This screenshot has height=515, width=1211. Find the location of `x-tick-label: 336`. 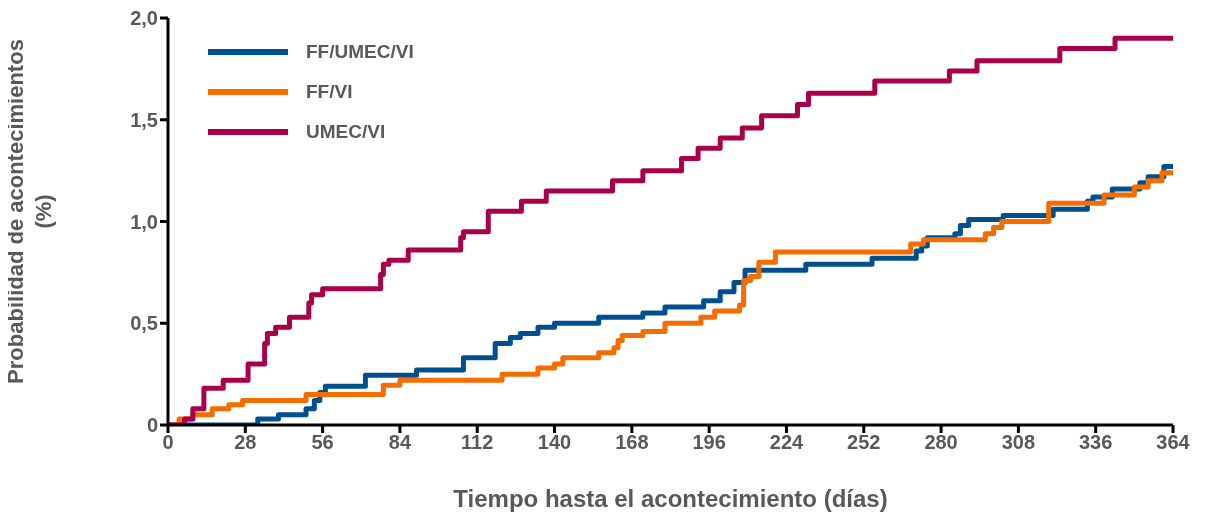

x-tick-label: 336 is located at coordinates (1096, 442).